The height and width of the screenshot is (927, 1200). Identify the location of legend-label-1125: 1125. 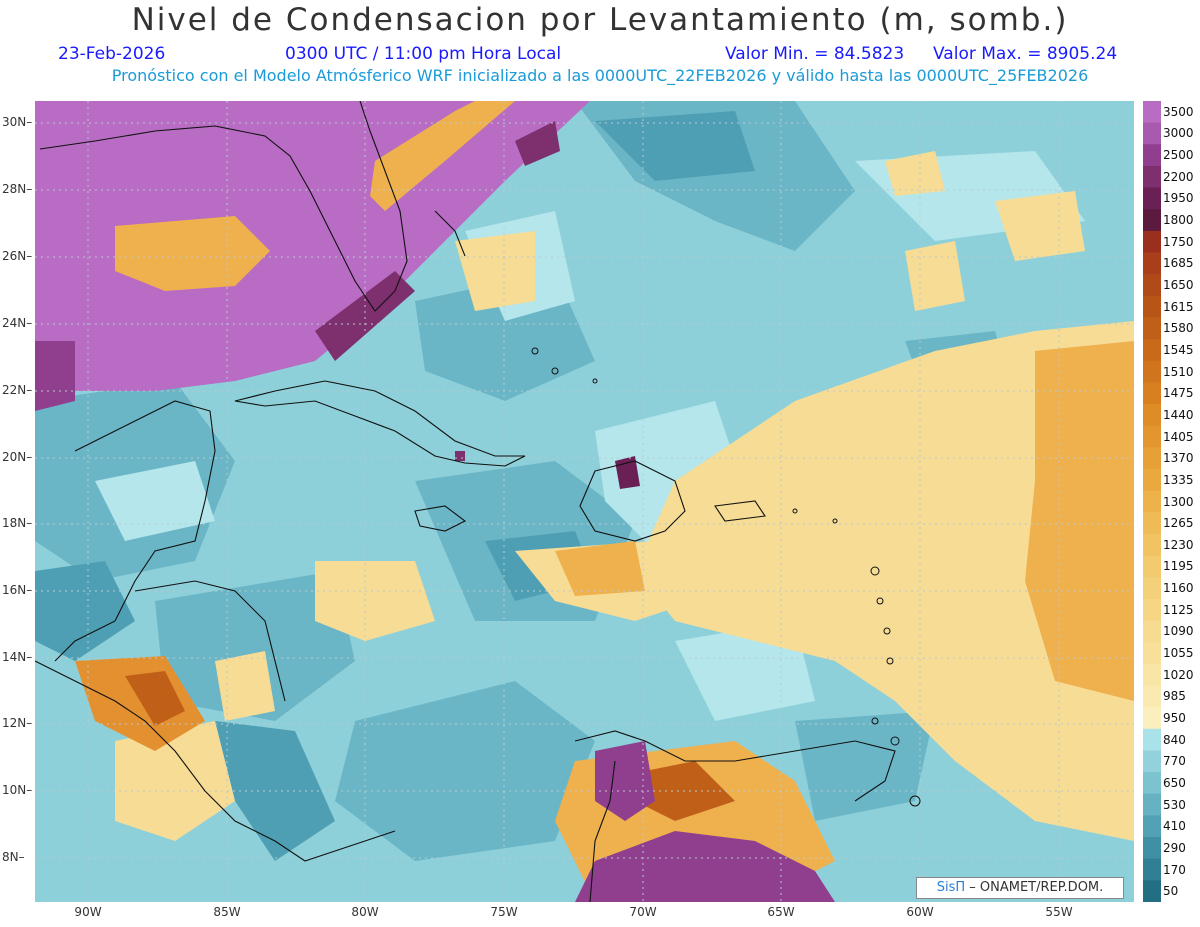
(1178, 609).